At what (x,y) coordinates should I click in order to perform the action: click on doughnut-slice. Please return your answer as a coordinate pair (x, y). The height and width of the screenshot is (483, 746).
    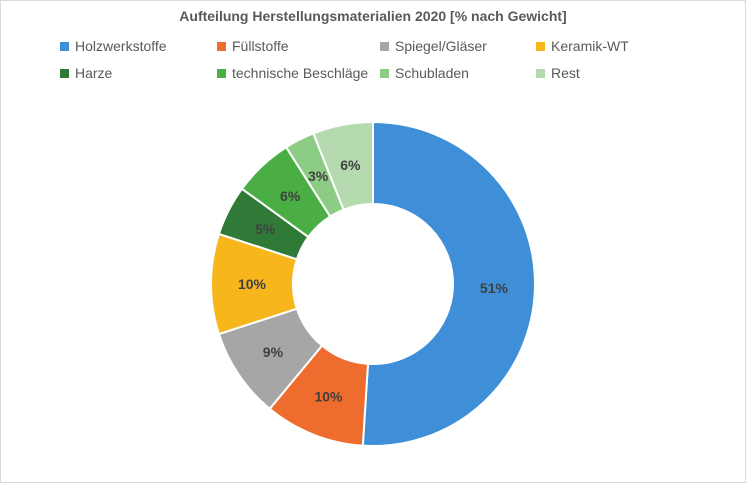
    Looking at the image, I should click on (343, 165).